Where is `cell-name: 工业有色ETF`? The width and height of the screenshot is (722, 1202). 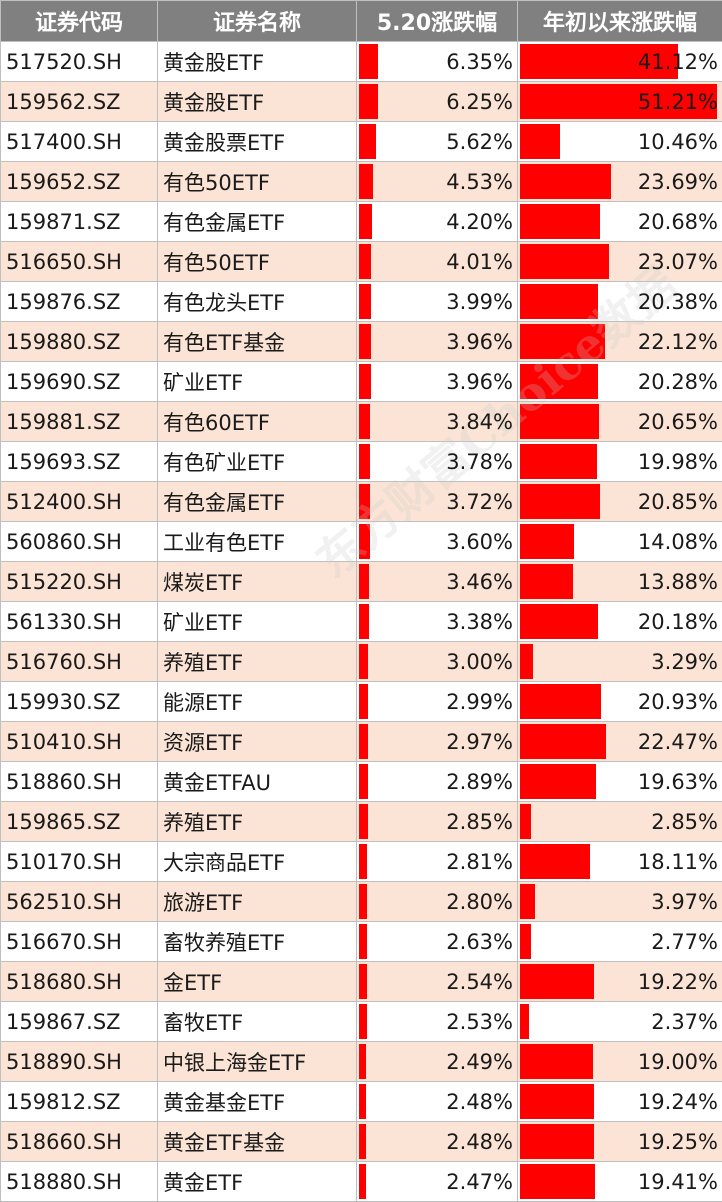 cell-name: 工业有色ETF is located at coordinates (257, 542).